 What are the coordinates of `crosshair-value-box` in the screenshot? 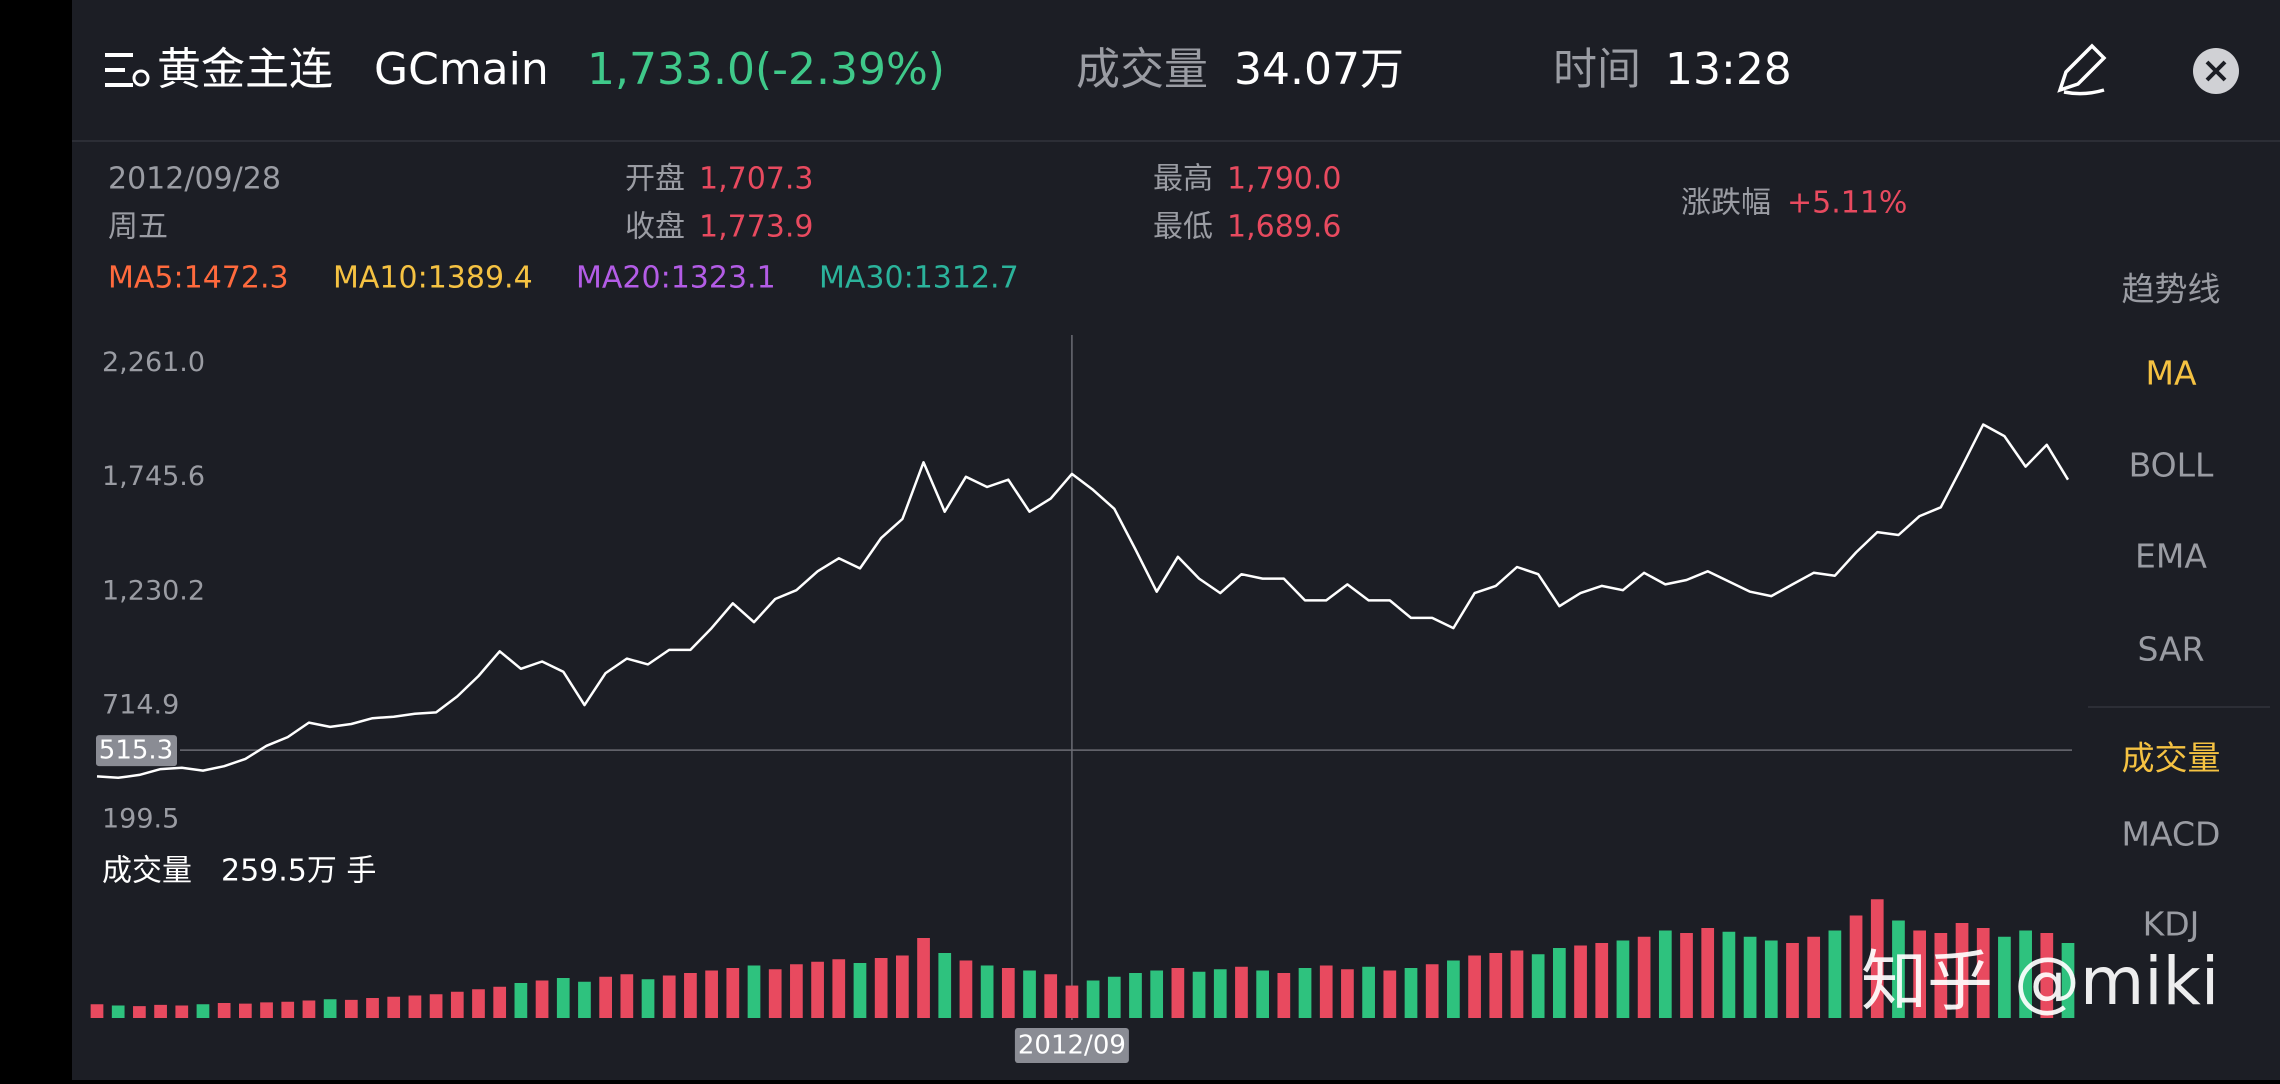 It's located at (136, 751).